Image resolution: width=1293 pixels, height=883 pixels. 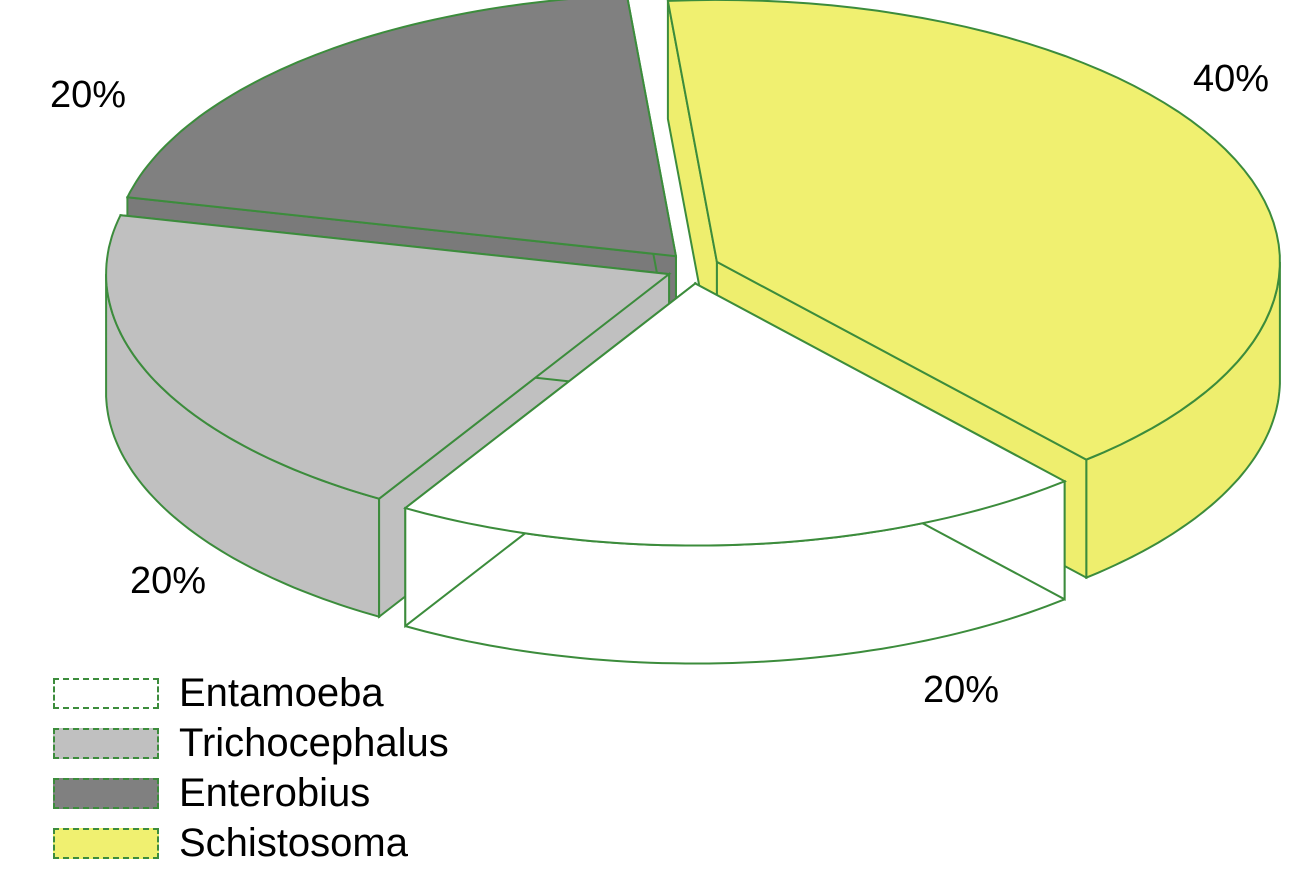 I want to click on slice-top-enterobius, so click(x=401, y=129).